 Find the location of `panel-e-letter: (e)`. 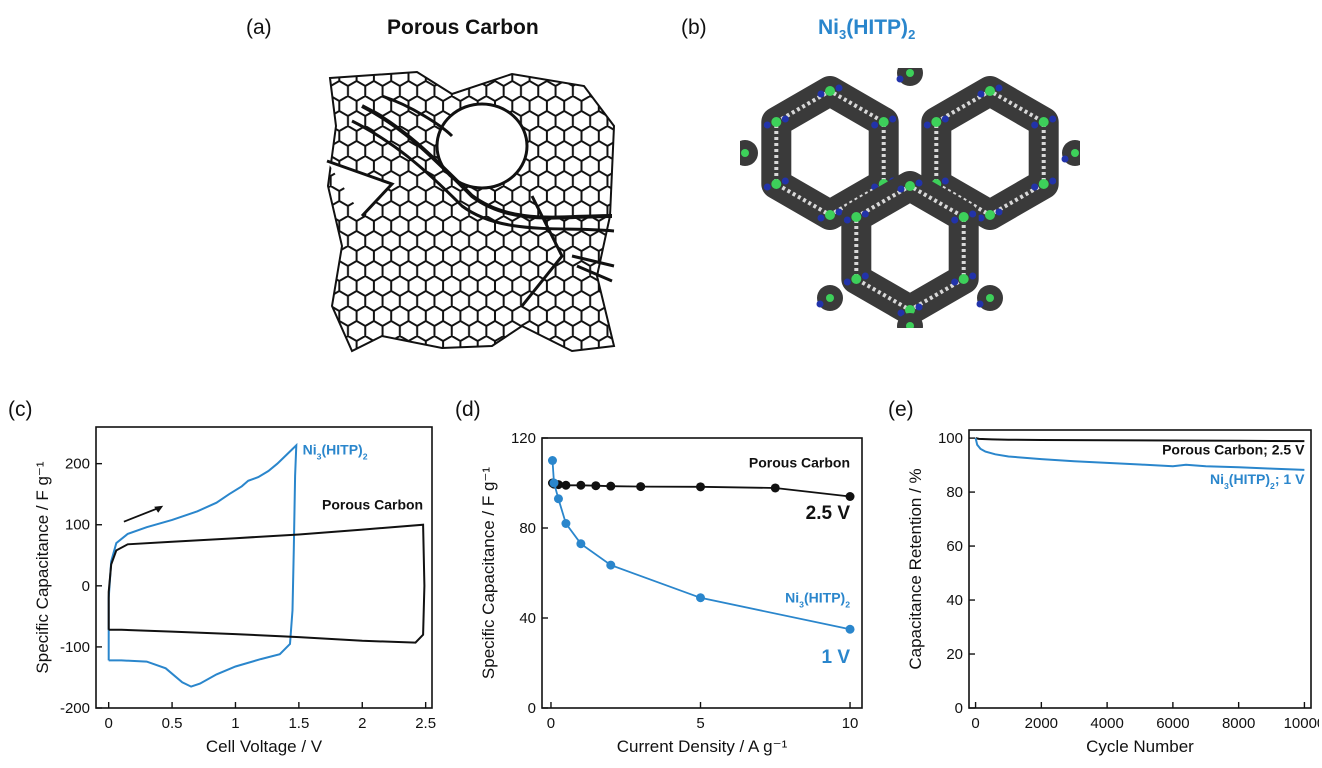

panel-e-letter: (e) is located at coordinates (901, 409).